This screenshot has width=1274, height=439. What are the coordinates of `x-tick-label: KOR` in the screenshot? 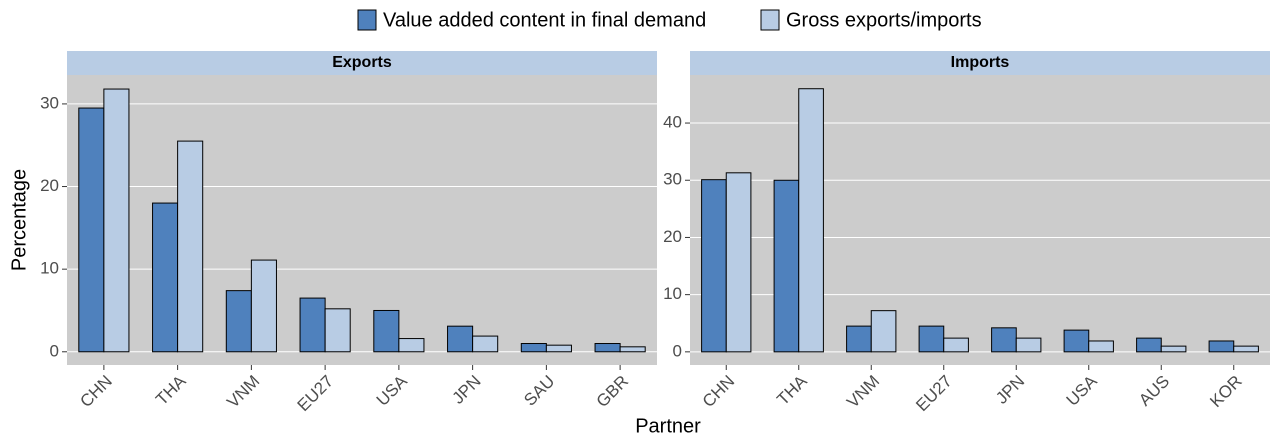 It's located at (1225, 391).